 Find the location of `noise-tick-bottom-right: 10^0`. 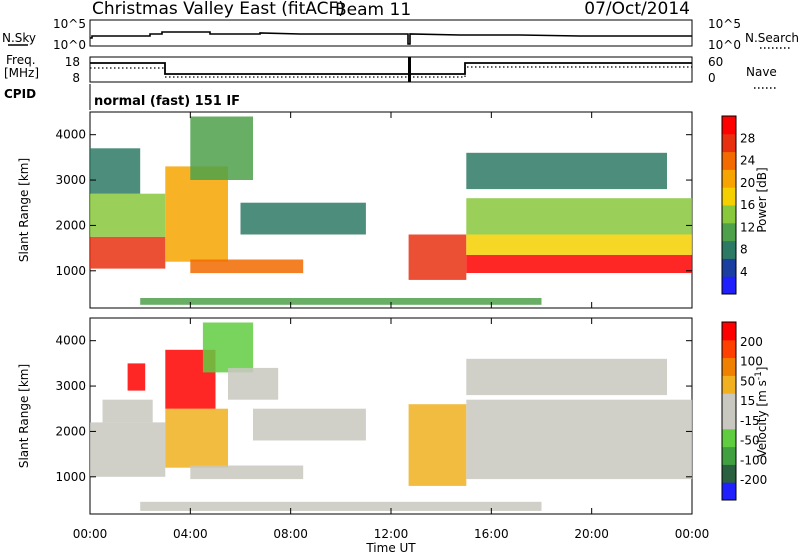

noise-tick-bottom-right: 10^0 is located at coordinates (724, 45).